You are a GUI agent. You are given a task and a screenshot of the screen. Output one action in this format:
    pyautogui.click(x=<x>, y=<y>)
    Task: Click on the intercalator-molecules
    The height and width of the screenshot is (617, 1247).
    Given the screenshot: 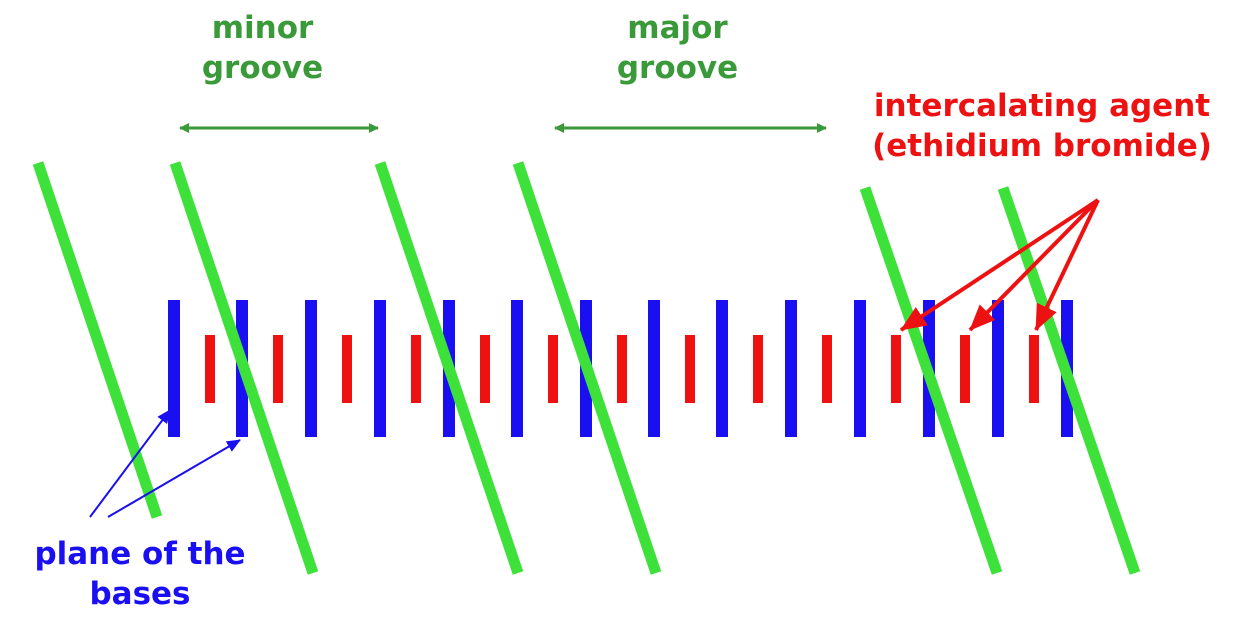 What is the action you would take?
    pyautogui.click(x=622, y=369)
    